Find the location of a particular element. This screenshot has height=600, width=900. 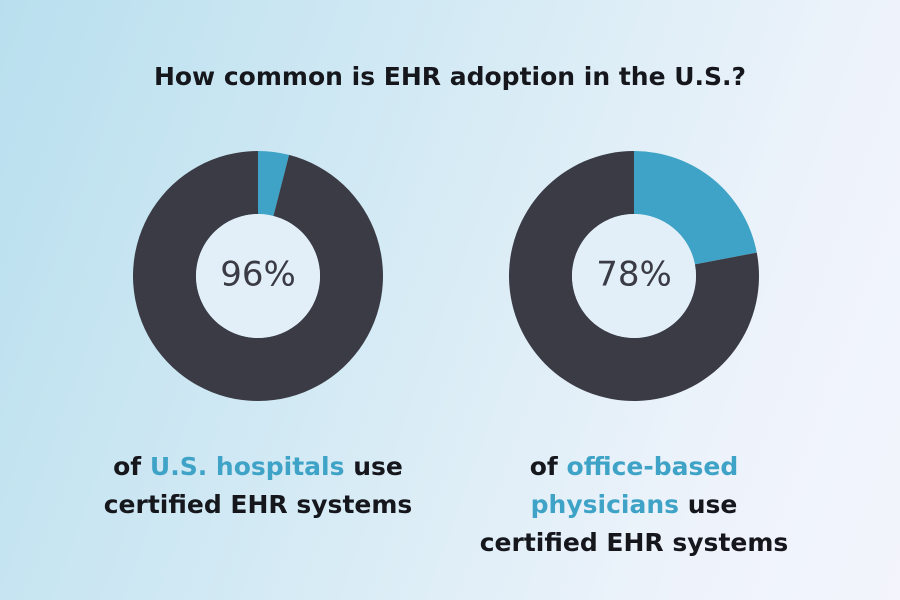

caption-part: office-based physicians is located at coordinates (634, 485).